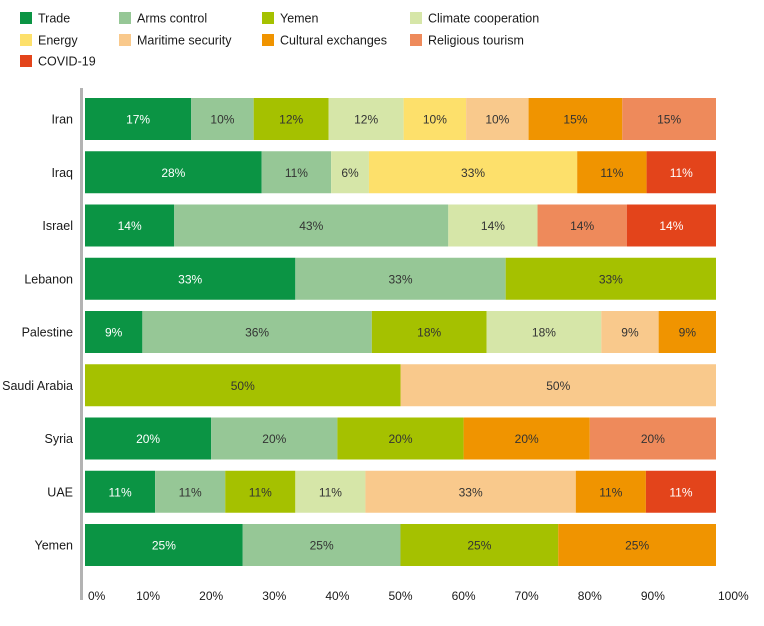 The image size is (764, 626). I want to click on legend-item-energy: Energy, so click(49, 41).